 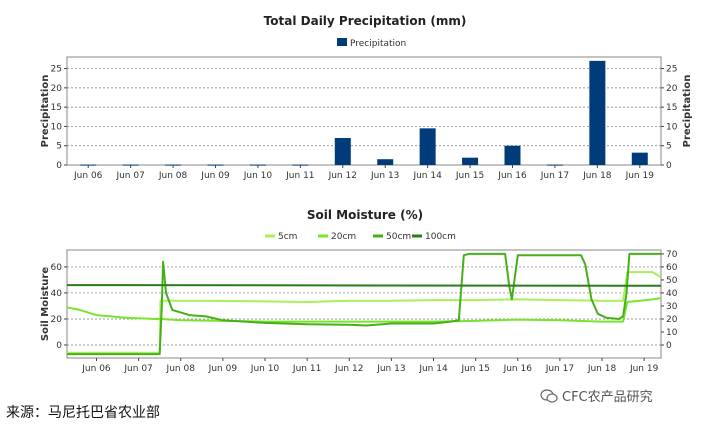 I want to click on soil-moisture-xtick-label-jun-16: Jun 16, so click(x=518, y=369).